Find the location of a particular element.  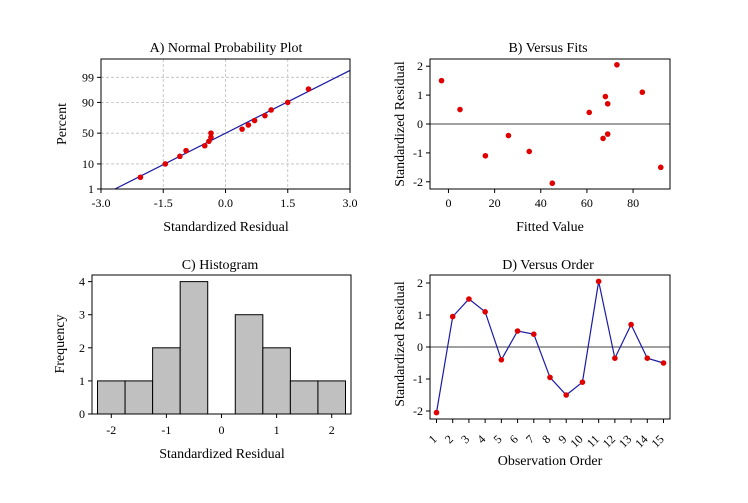

chart-c-title: C) Histogram is located at coordinates (220, 265).